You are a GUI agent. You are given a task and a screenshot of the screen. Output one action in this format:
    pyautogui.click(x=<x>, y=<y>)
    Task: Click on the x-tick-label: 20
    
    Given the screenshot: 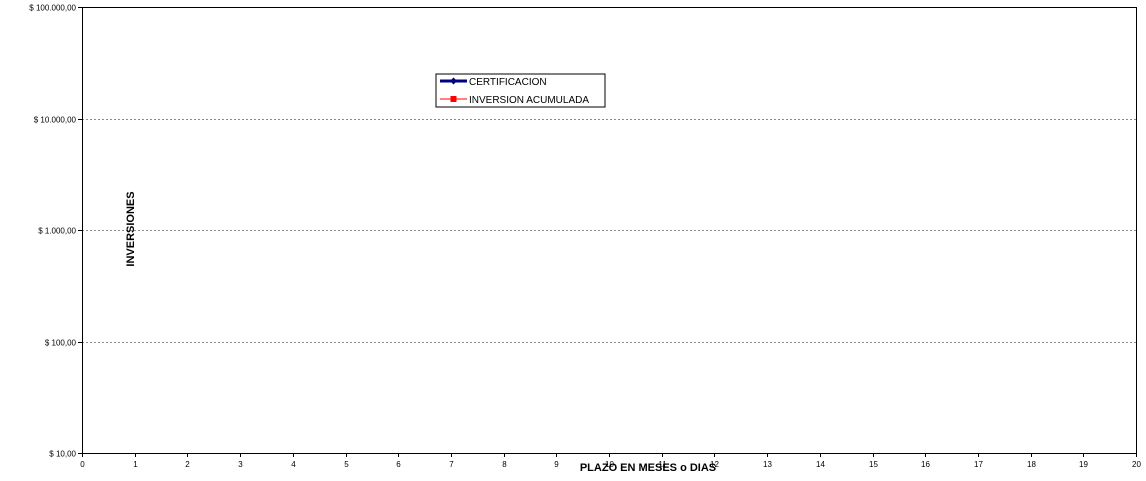 What is the action you would take?
    pyautogui.click(x=1136, y=464)
    